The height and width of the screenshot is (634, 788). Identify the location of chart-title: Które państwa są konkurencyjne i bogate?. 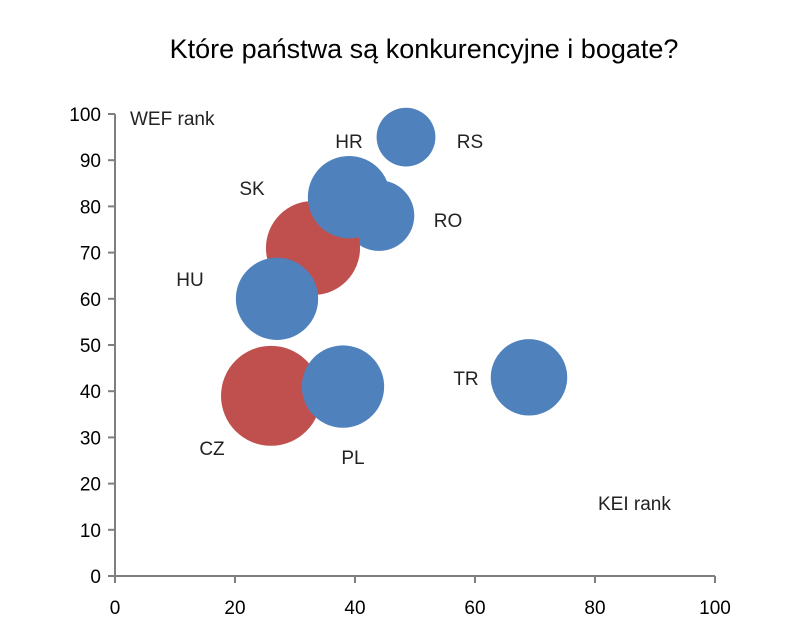
(424, 49).